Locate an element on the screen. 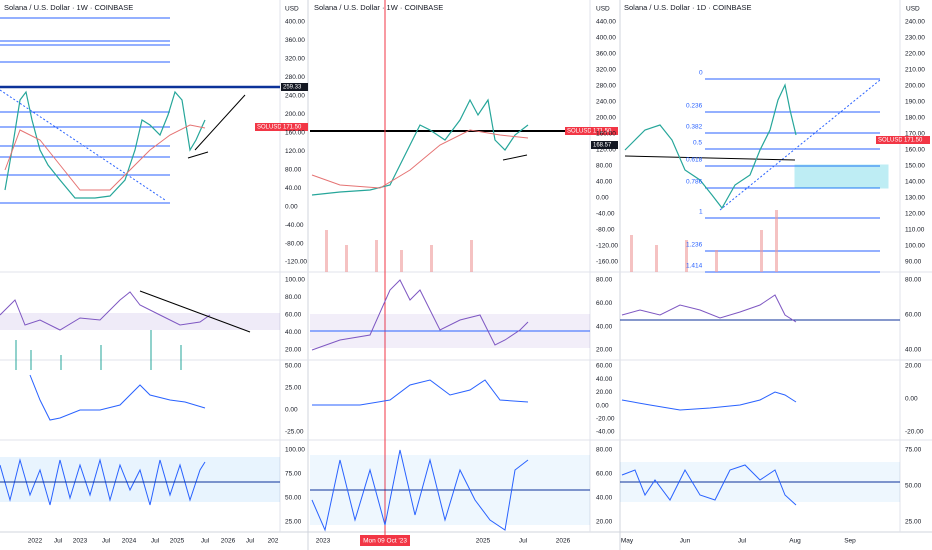  axis-label: -120.00 is located at coordinates (607, 246).